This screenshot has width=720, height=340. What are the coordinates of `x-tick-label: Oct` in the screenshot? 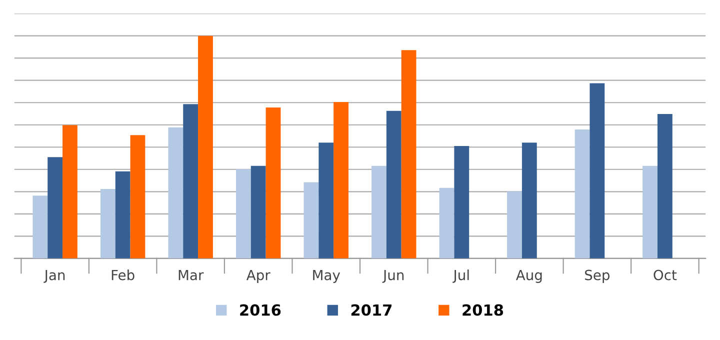 It's located at (665, 275).